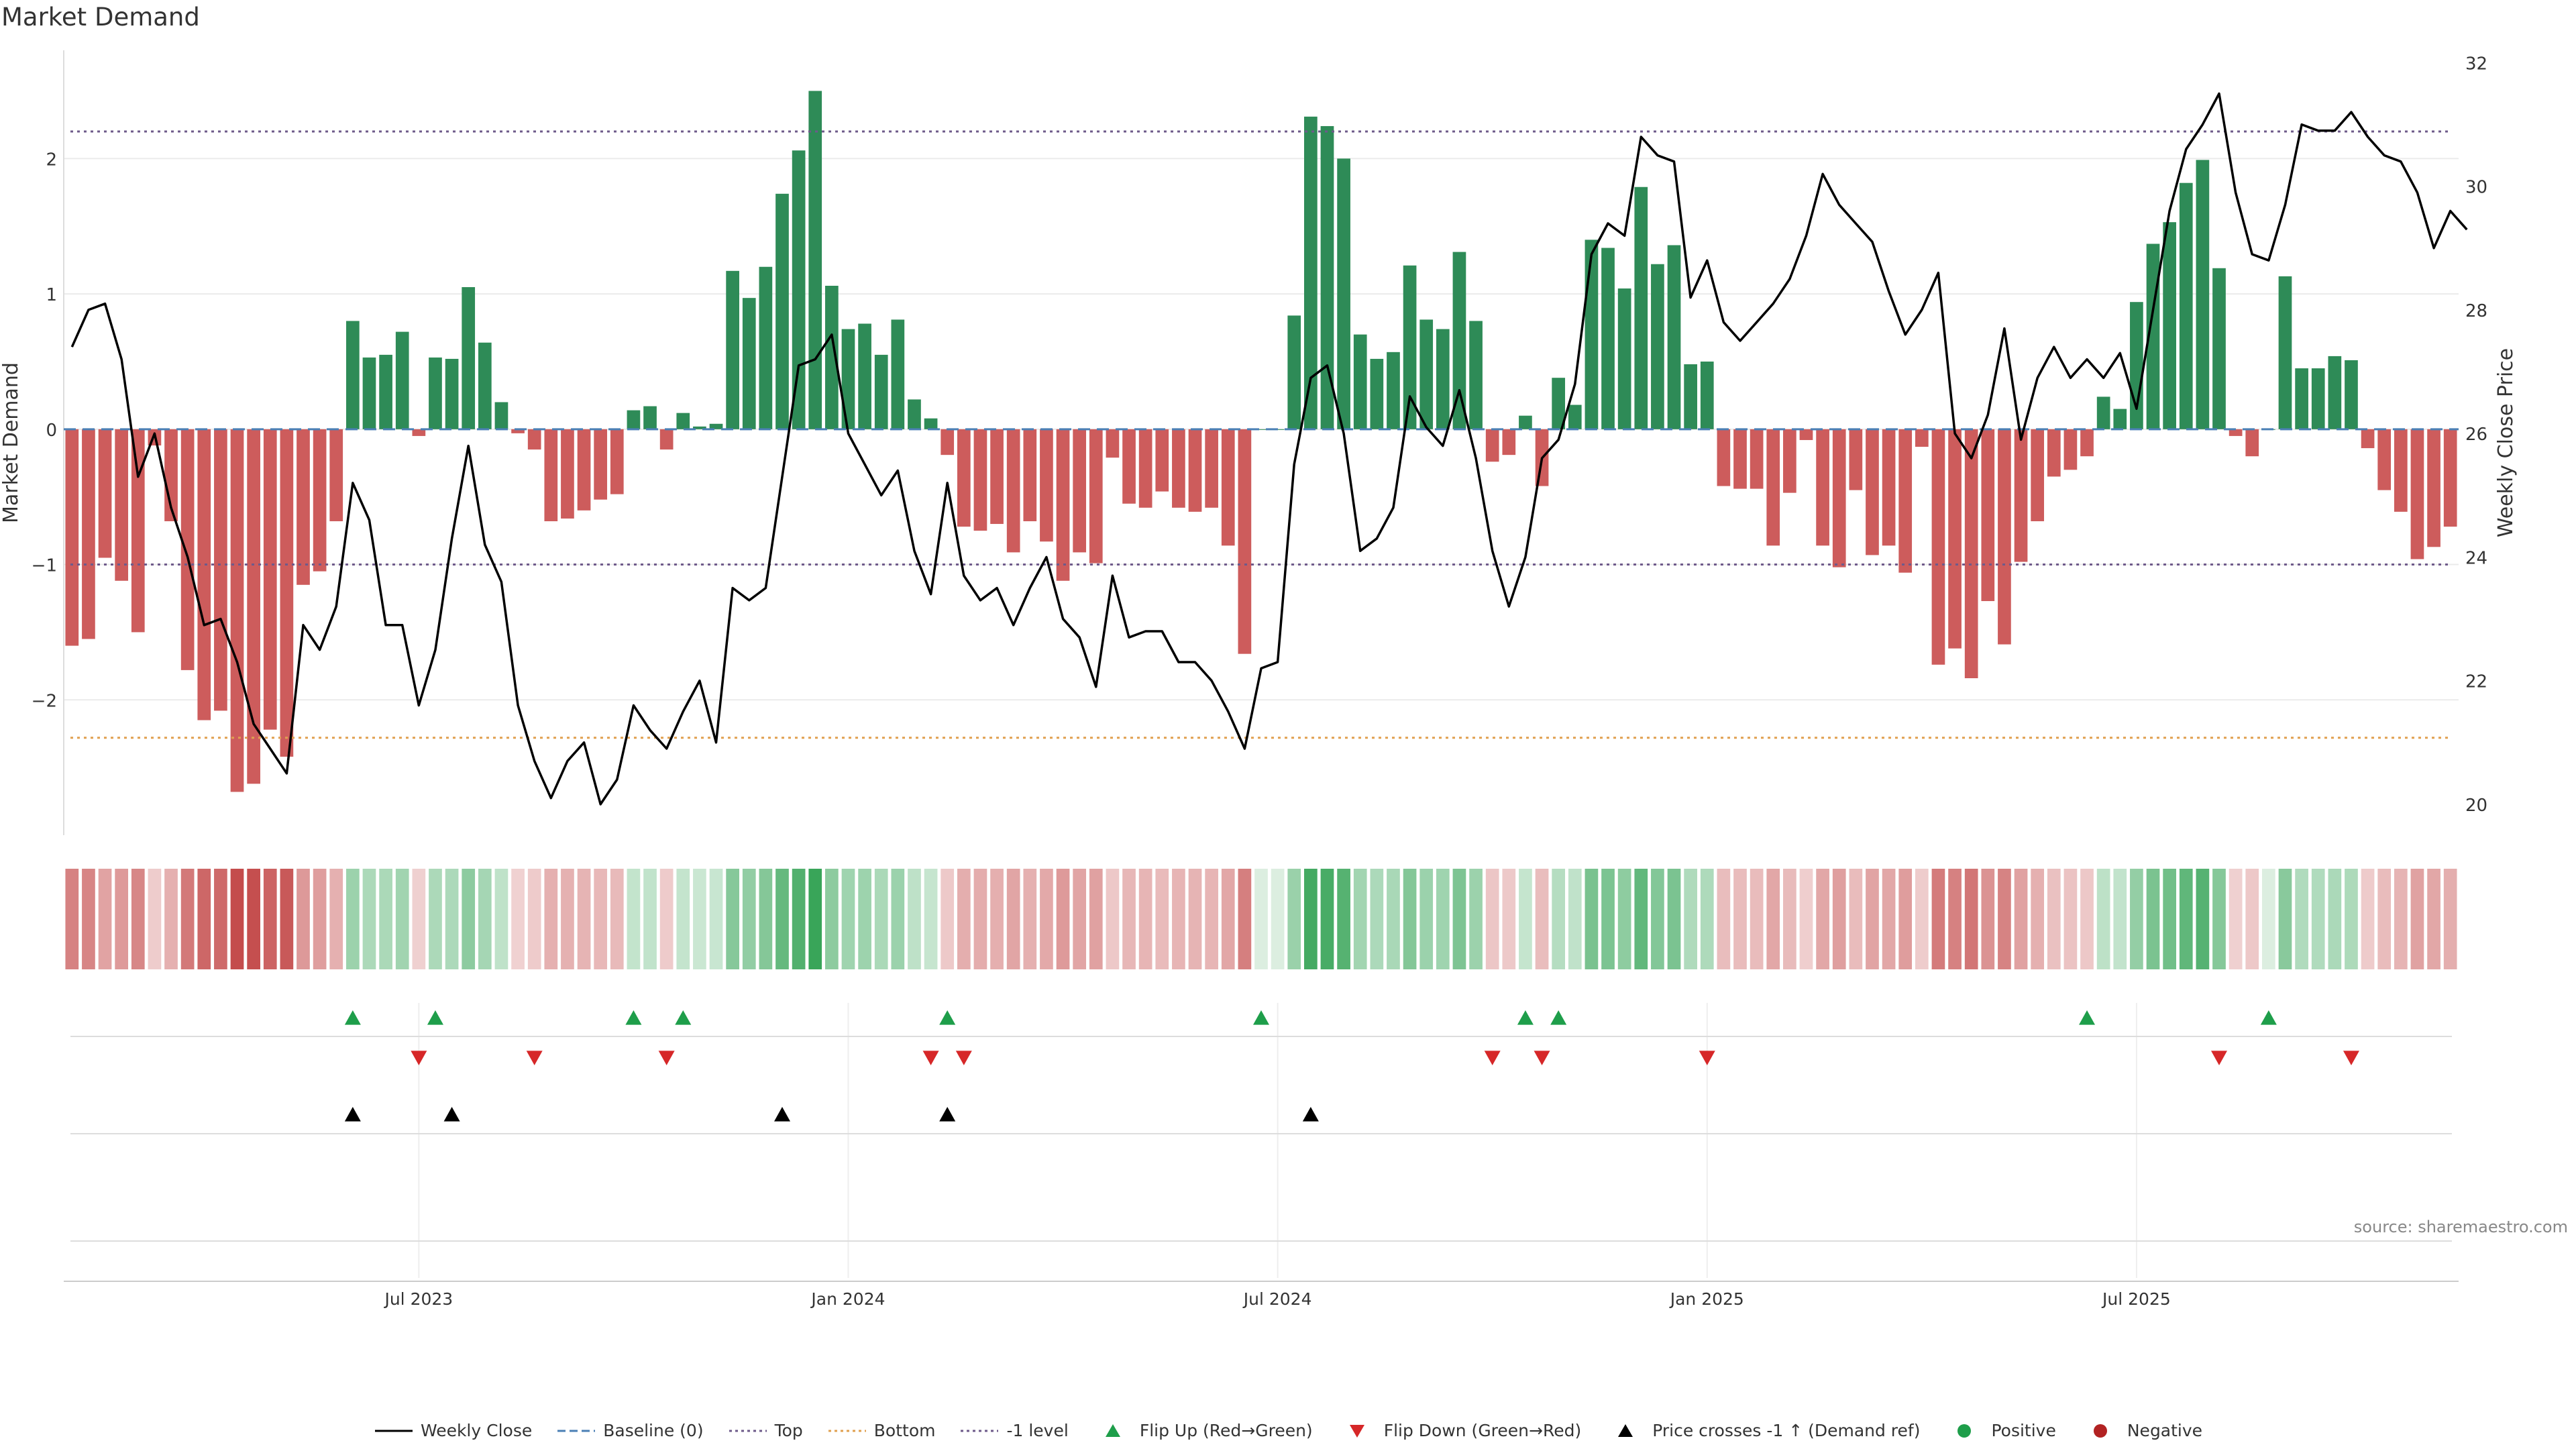 The height and width of the screenshot is (1449, 2576). I want to click on x-tick-label: Jan 2024, so click(847, 1299).